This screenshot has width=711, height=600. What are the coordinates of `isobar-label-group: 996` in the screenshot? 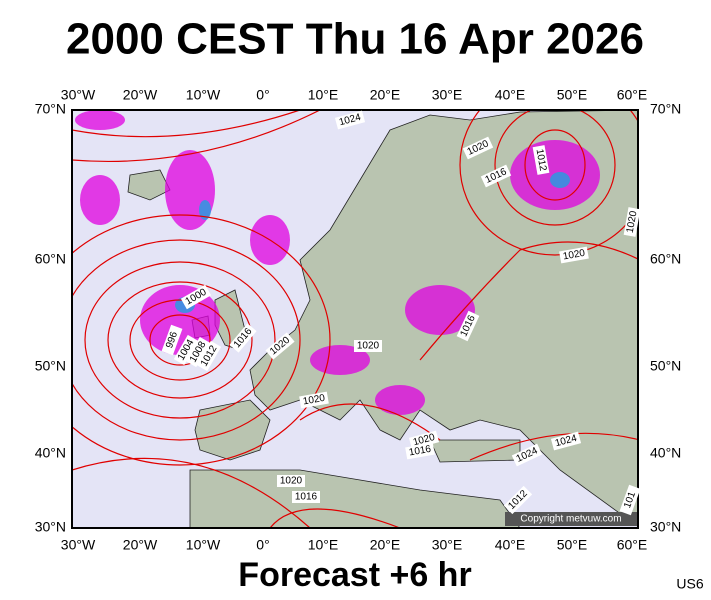 It's located at (172, 340).